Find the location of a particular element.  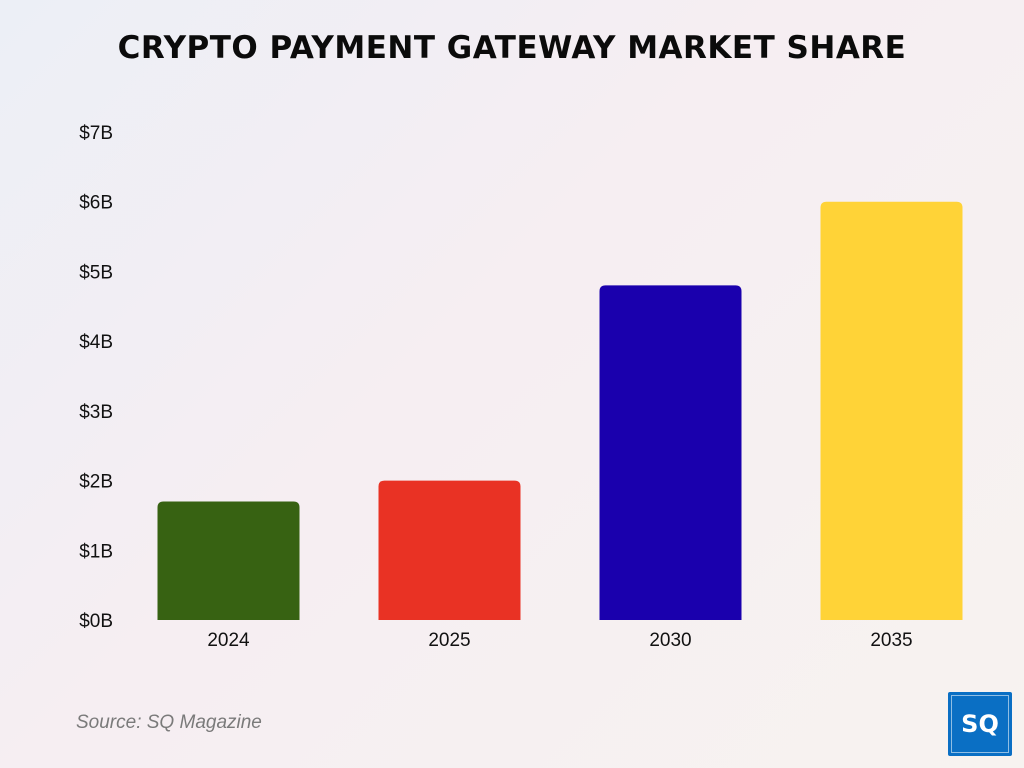

sq-magazine-logo: SQ is located at coordinates (980, 724).